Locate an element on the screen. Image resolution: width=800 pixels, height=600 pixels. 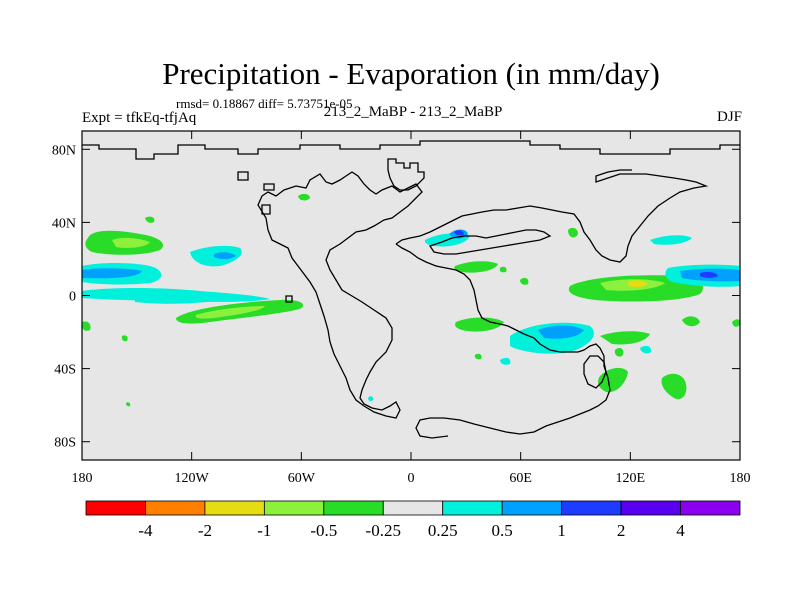
experiment-label: Expt = tfkEq-tfjAq is located at coordinates (139, 118).